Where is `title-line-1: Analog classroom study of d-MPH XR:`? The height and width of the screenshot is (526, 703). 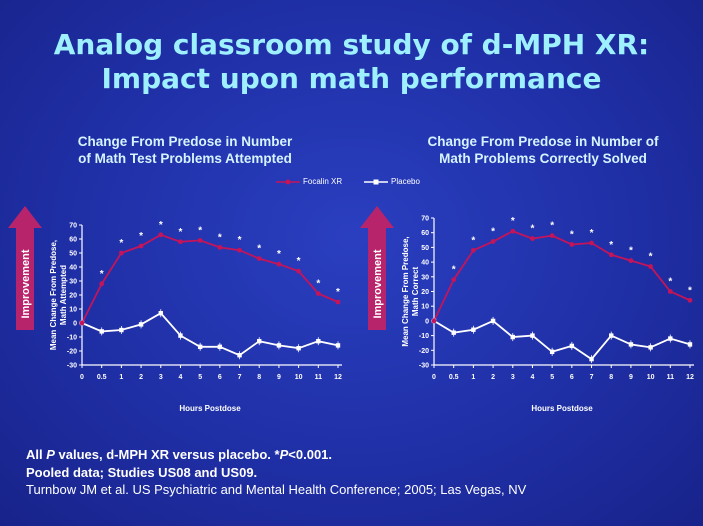 title-line-1: Analog classroom study of d-MPH XR: is located at coordinates (351, 44).